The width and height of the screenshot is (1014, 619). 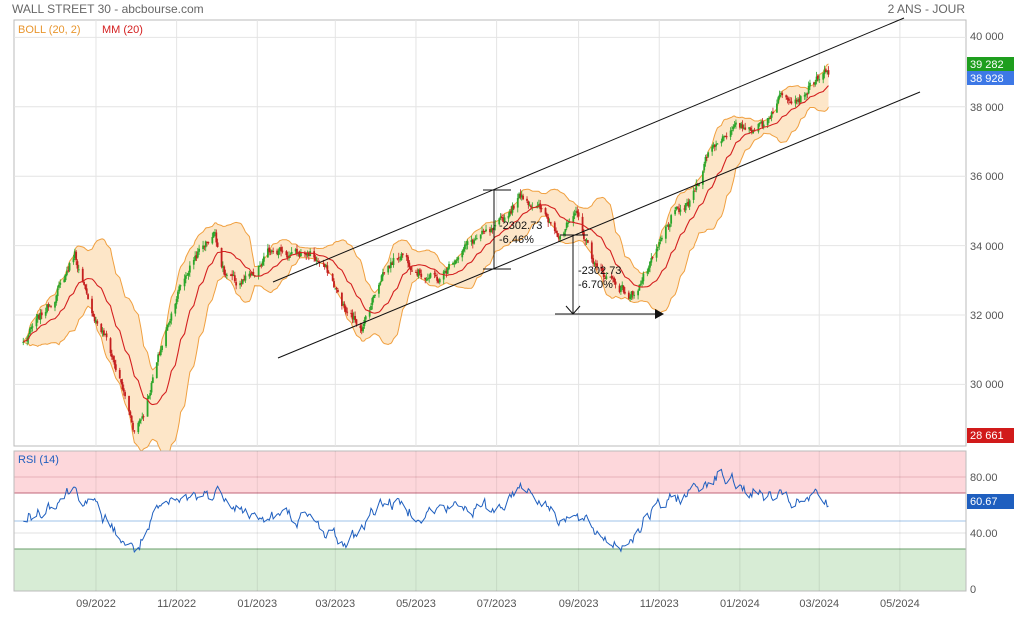 What do you see at coordinates (740, 604) in the screenshot?
I see `time-tick-label: 01/2024` at bounding box center [740, 604].